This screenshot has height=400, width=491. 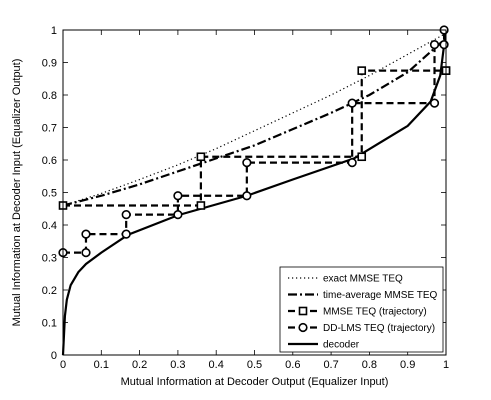 I want to click on x-tick-label: 0.6, so click(x=292, y=365).